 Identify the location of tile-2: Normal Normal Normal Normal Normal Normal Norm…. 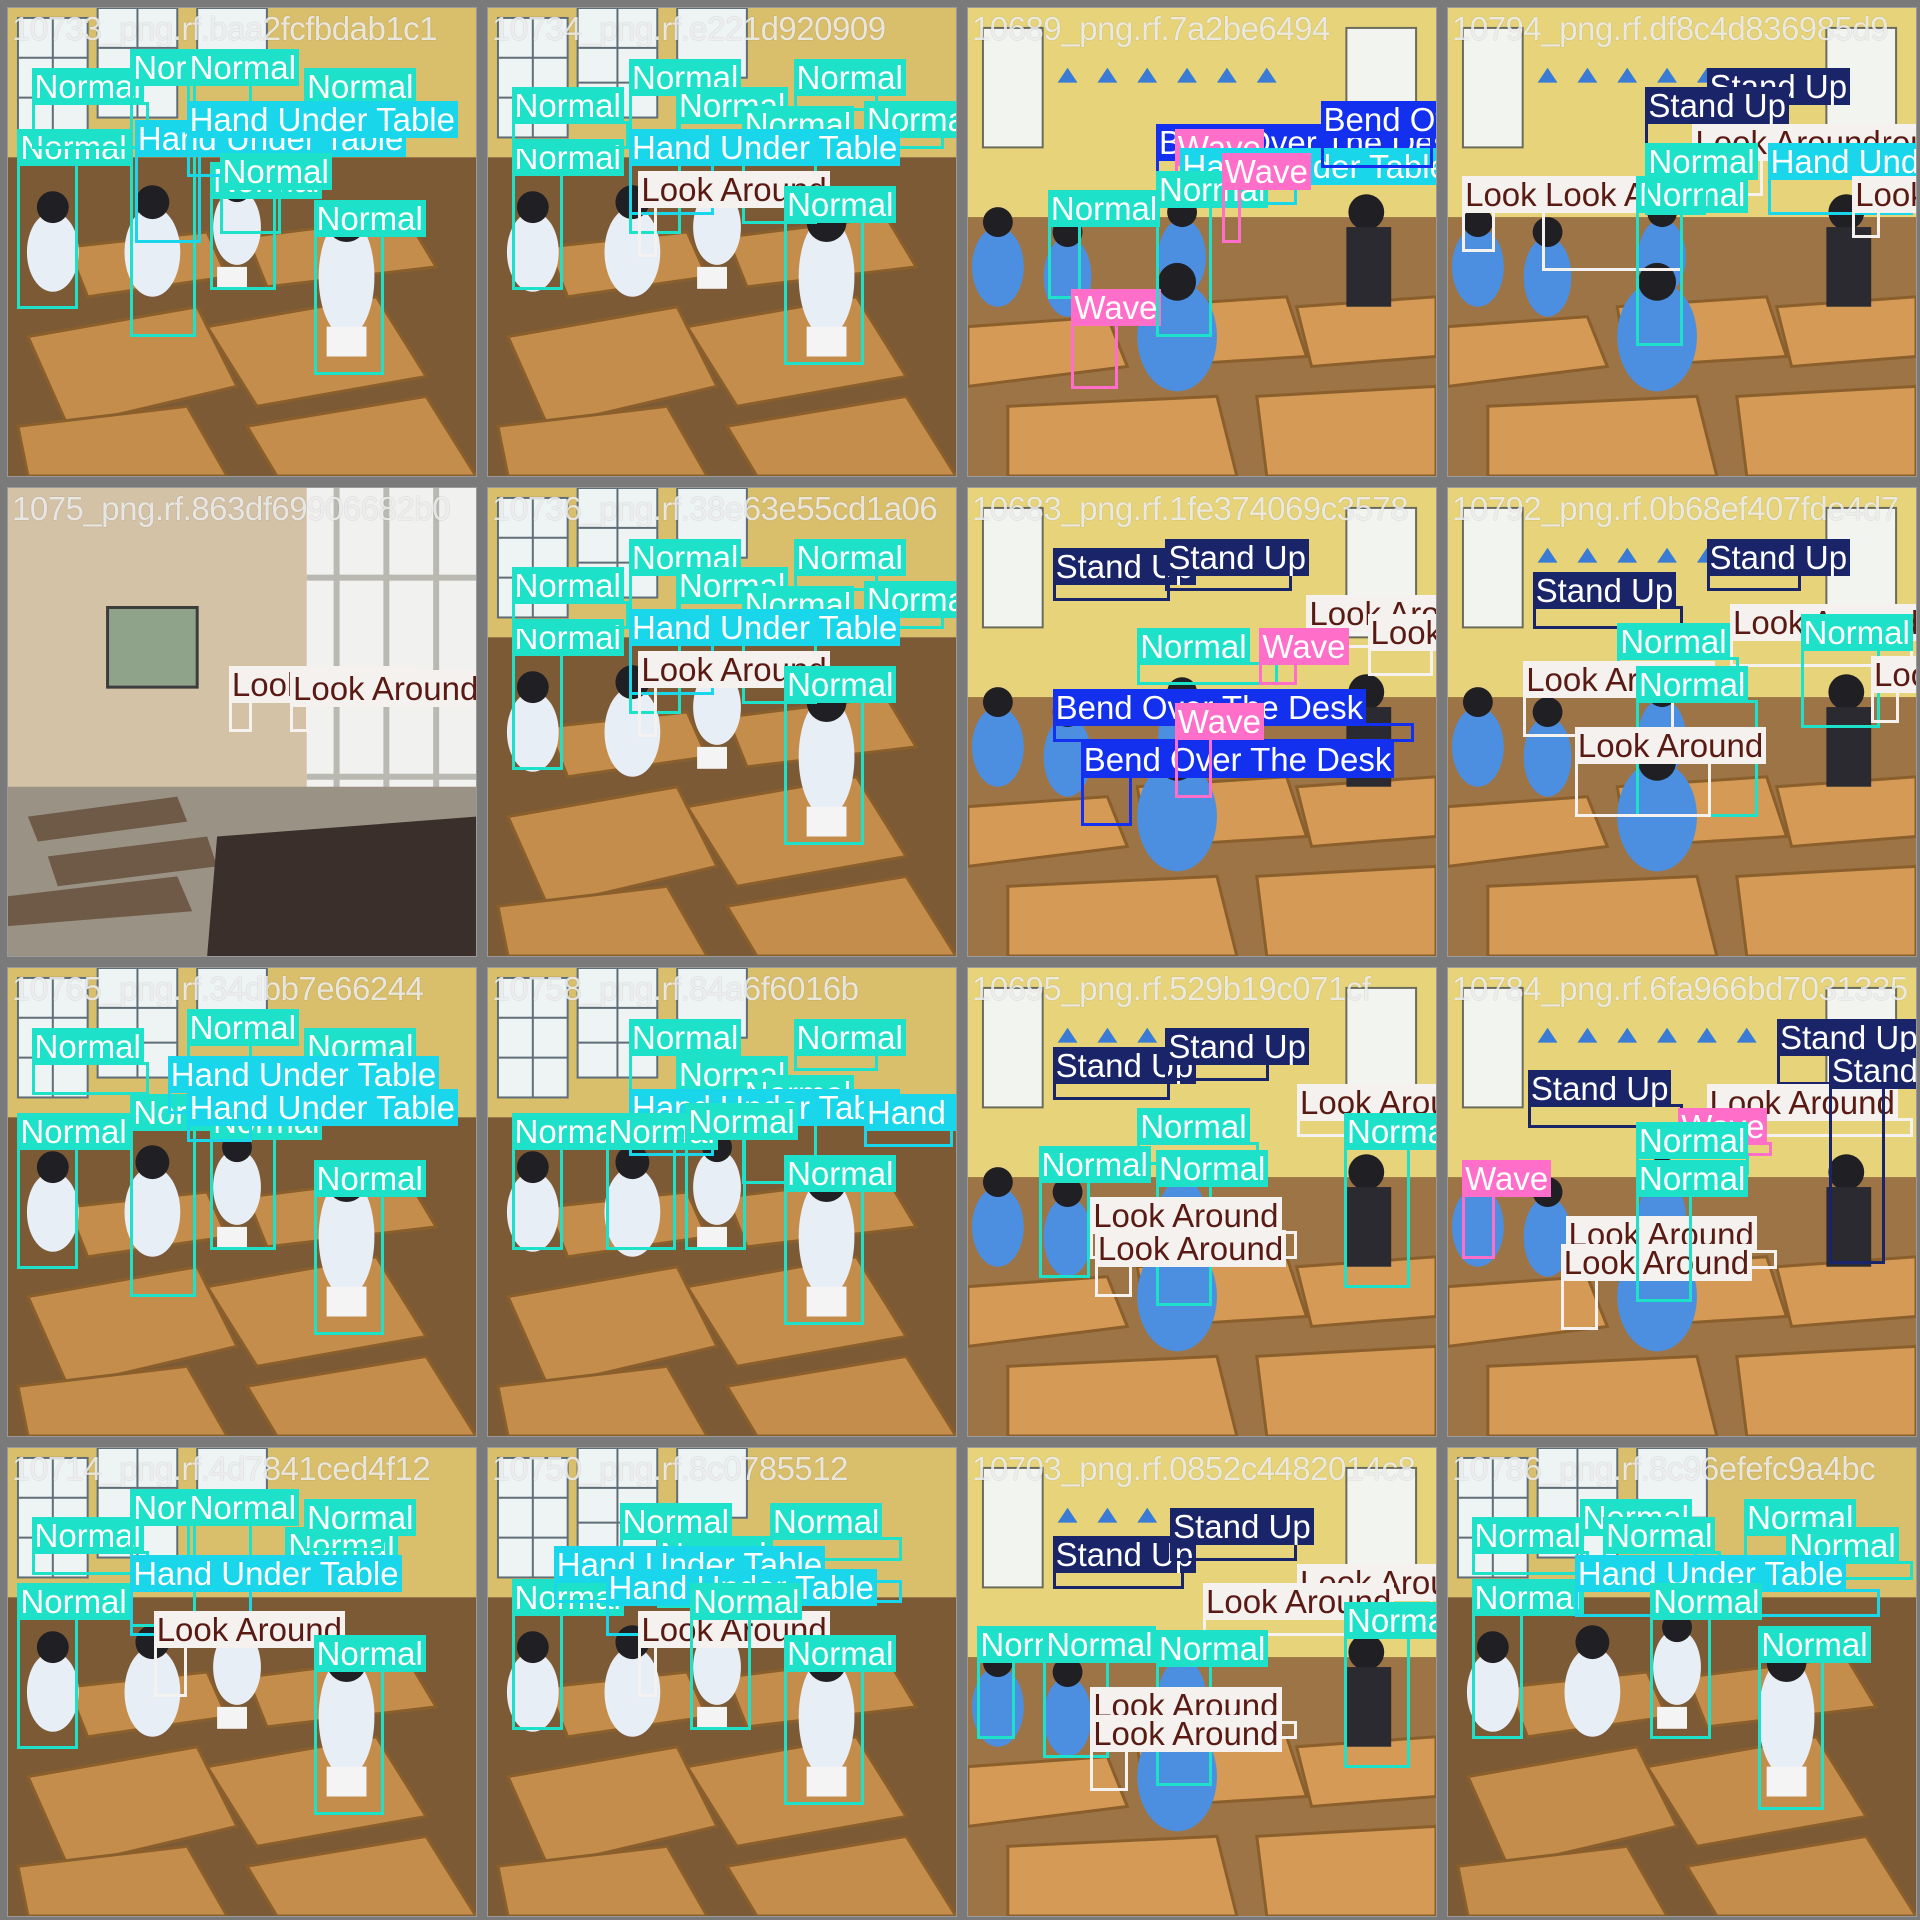
(722, 242).